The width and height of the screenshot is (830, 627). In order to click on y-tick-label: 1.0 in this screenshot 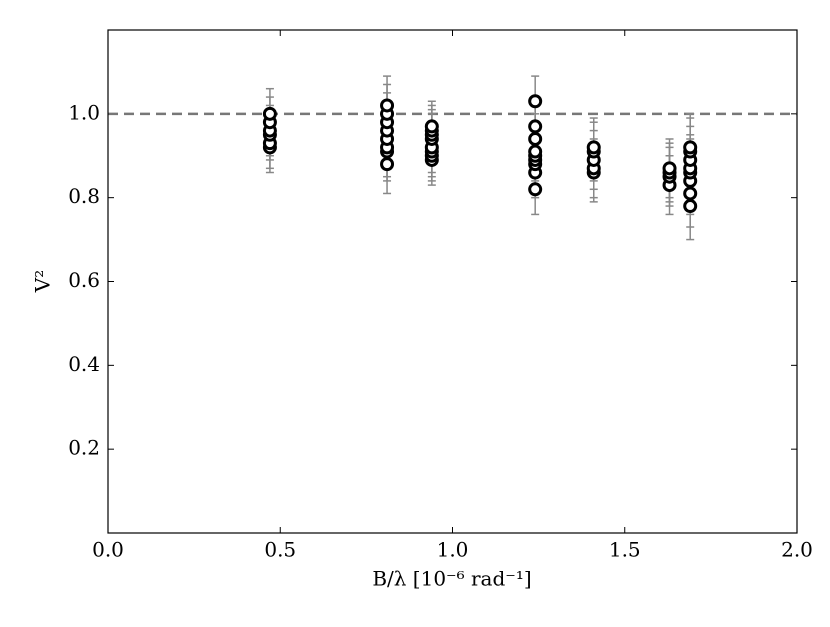, I will do `click(84, 112)`.